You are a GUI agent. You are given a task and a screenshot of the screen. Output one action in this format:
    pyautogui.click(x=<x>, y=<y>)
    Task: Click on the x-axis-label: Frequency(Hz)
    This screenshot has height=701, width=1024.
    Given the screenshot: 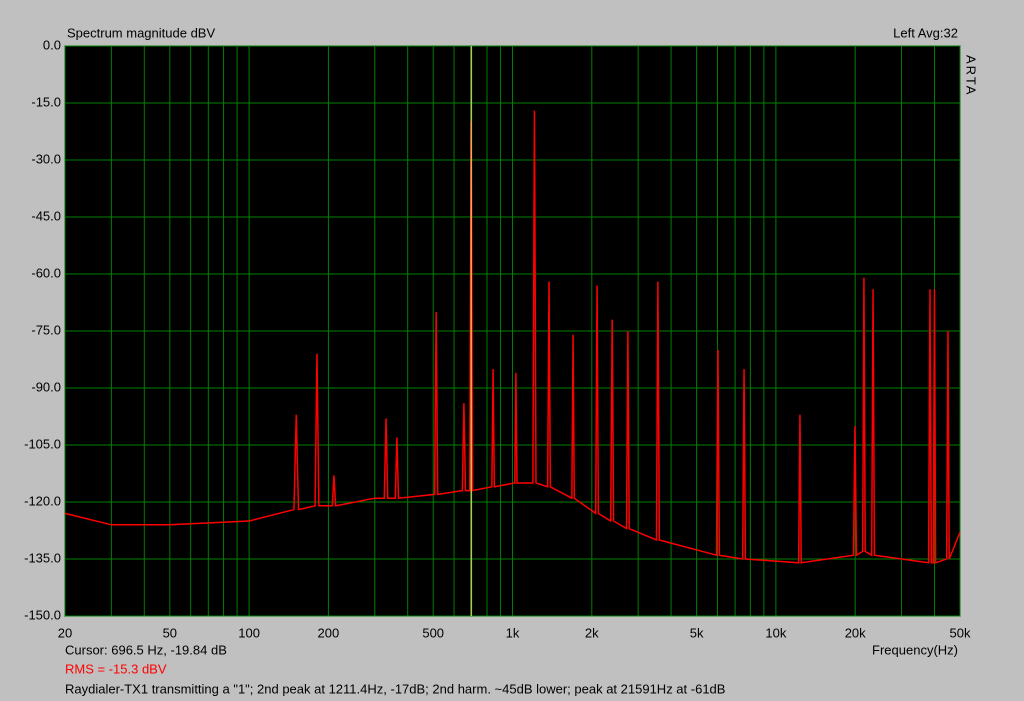 What is the action you would take?
    pyautogui.click(x=915, y=649)
    